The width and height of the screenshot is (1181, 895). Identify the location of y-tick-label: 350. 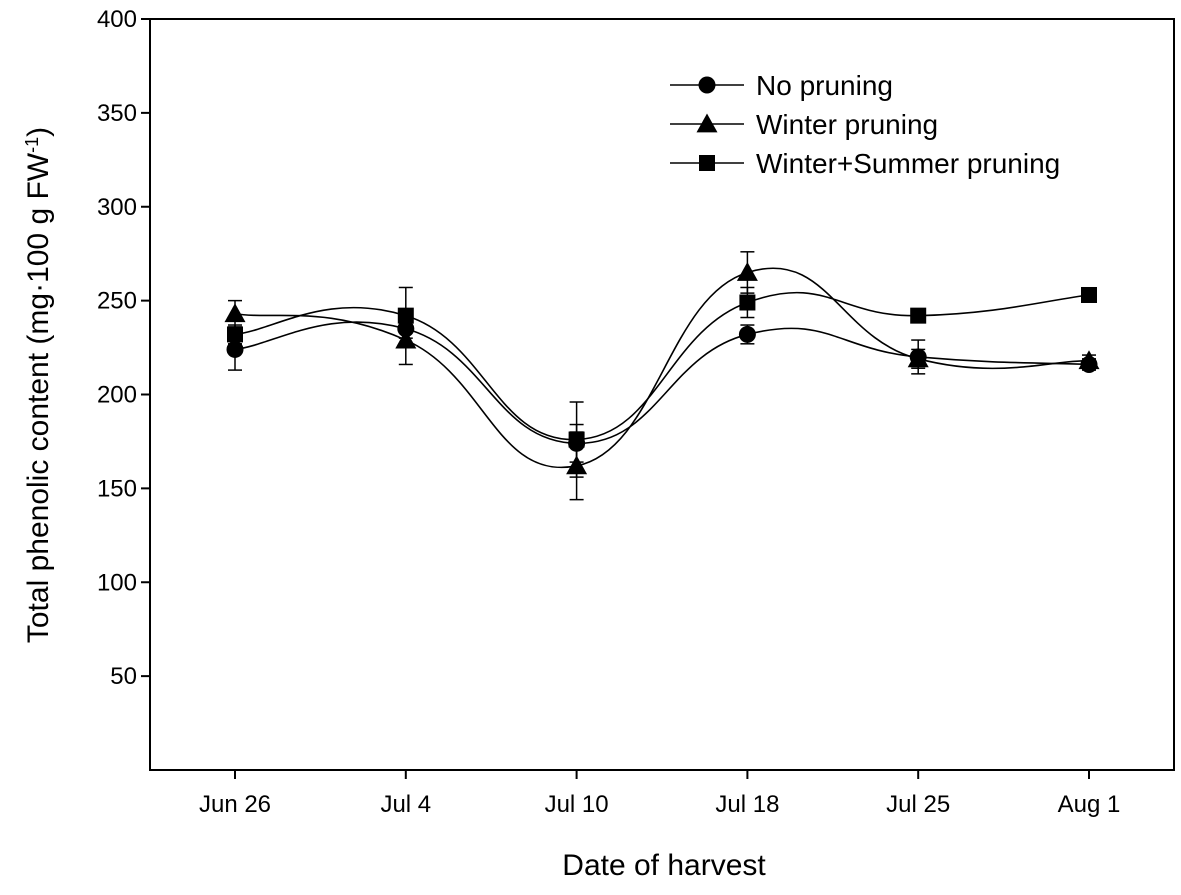
(117, 113).